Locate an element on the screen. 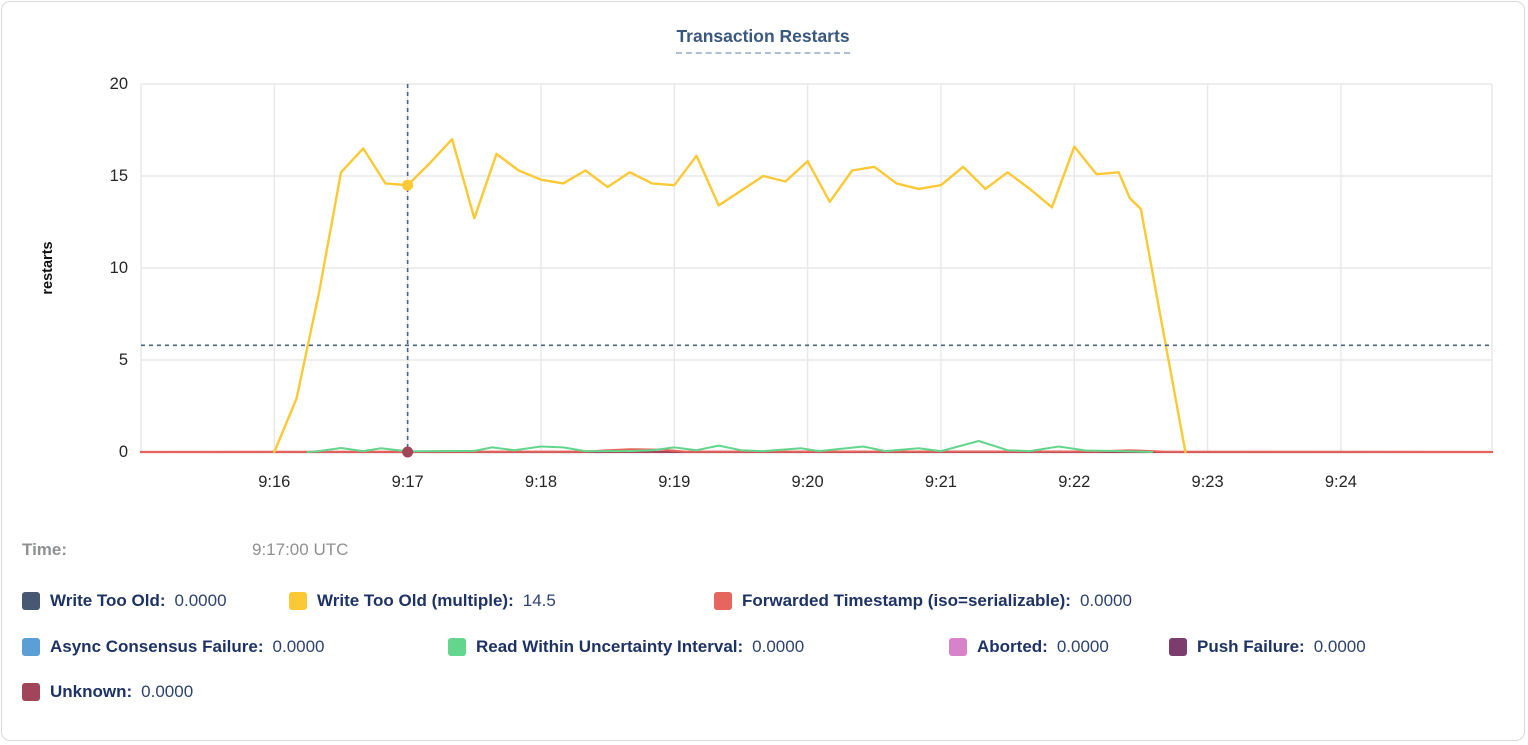  y-tick-label: 5 is located at coordinates (123, 360).